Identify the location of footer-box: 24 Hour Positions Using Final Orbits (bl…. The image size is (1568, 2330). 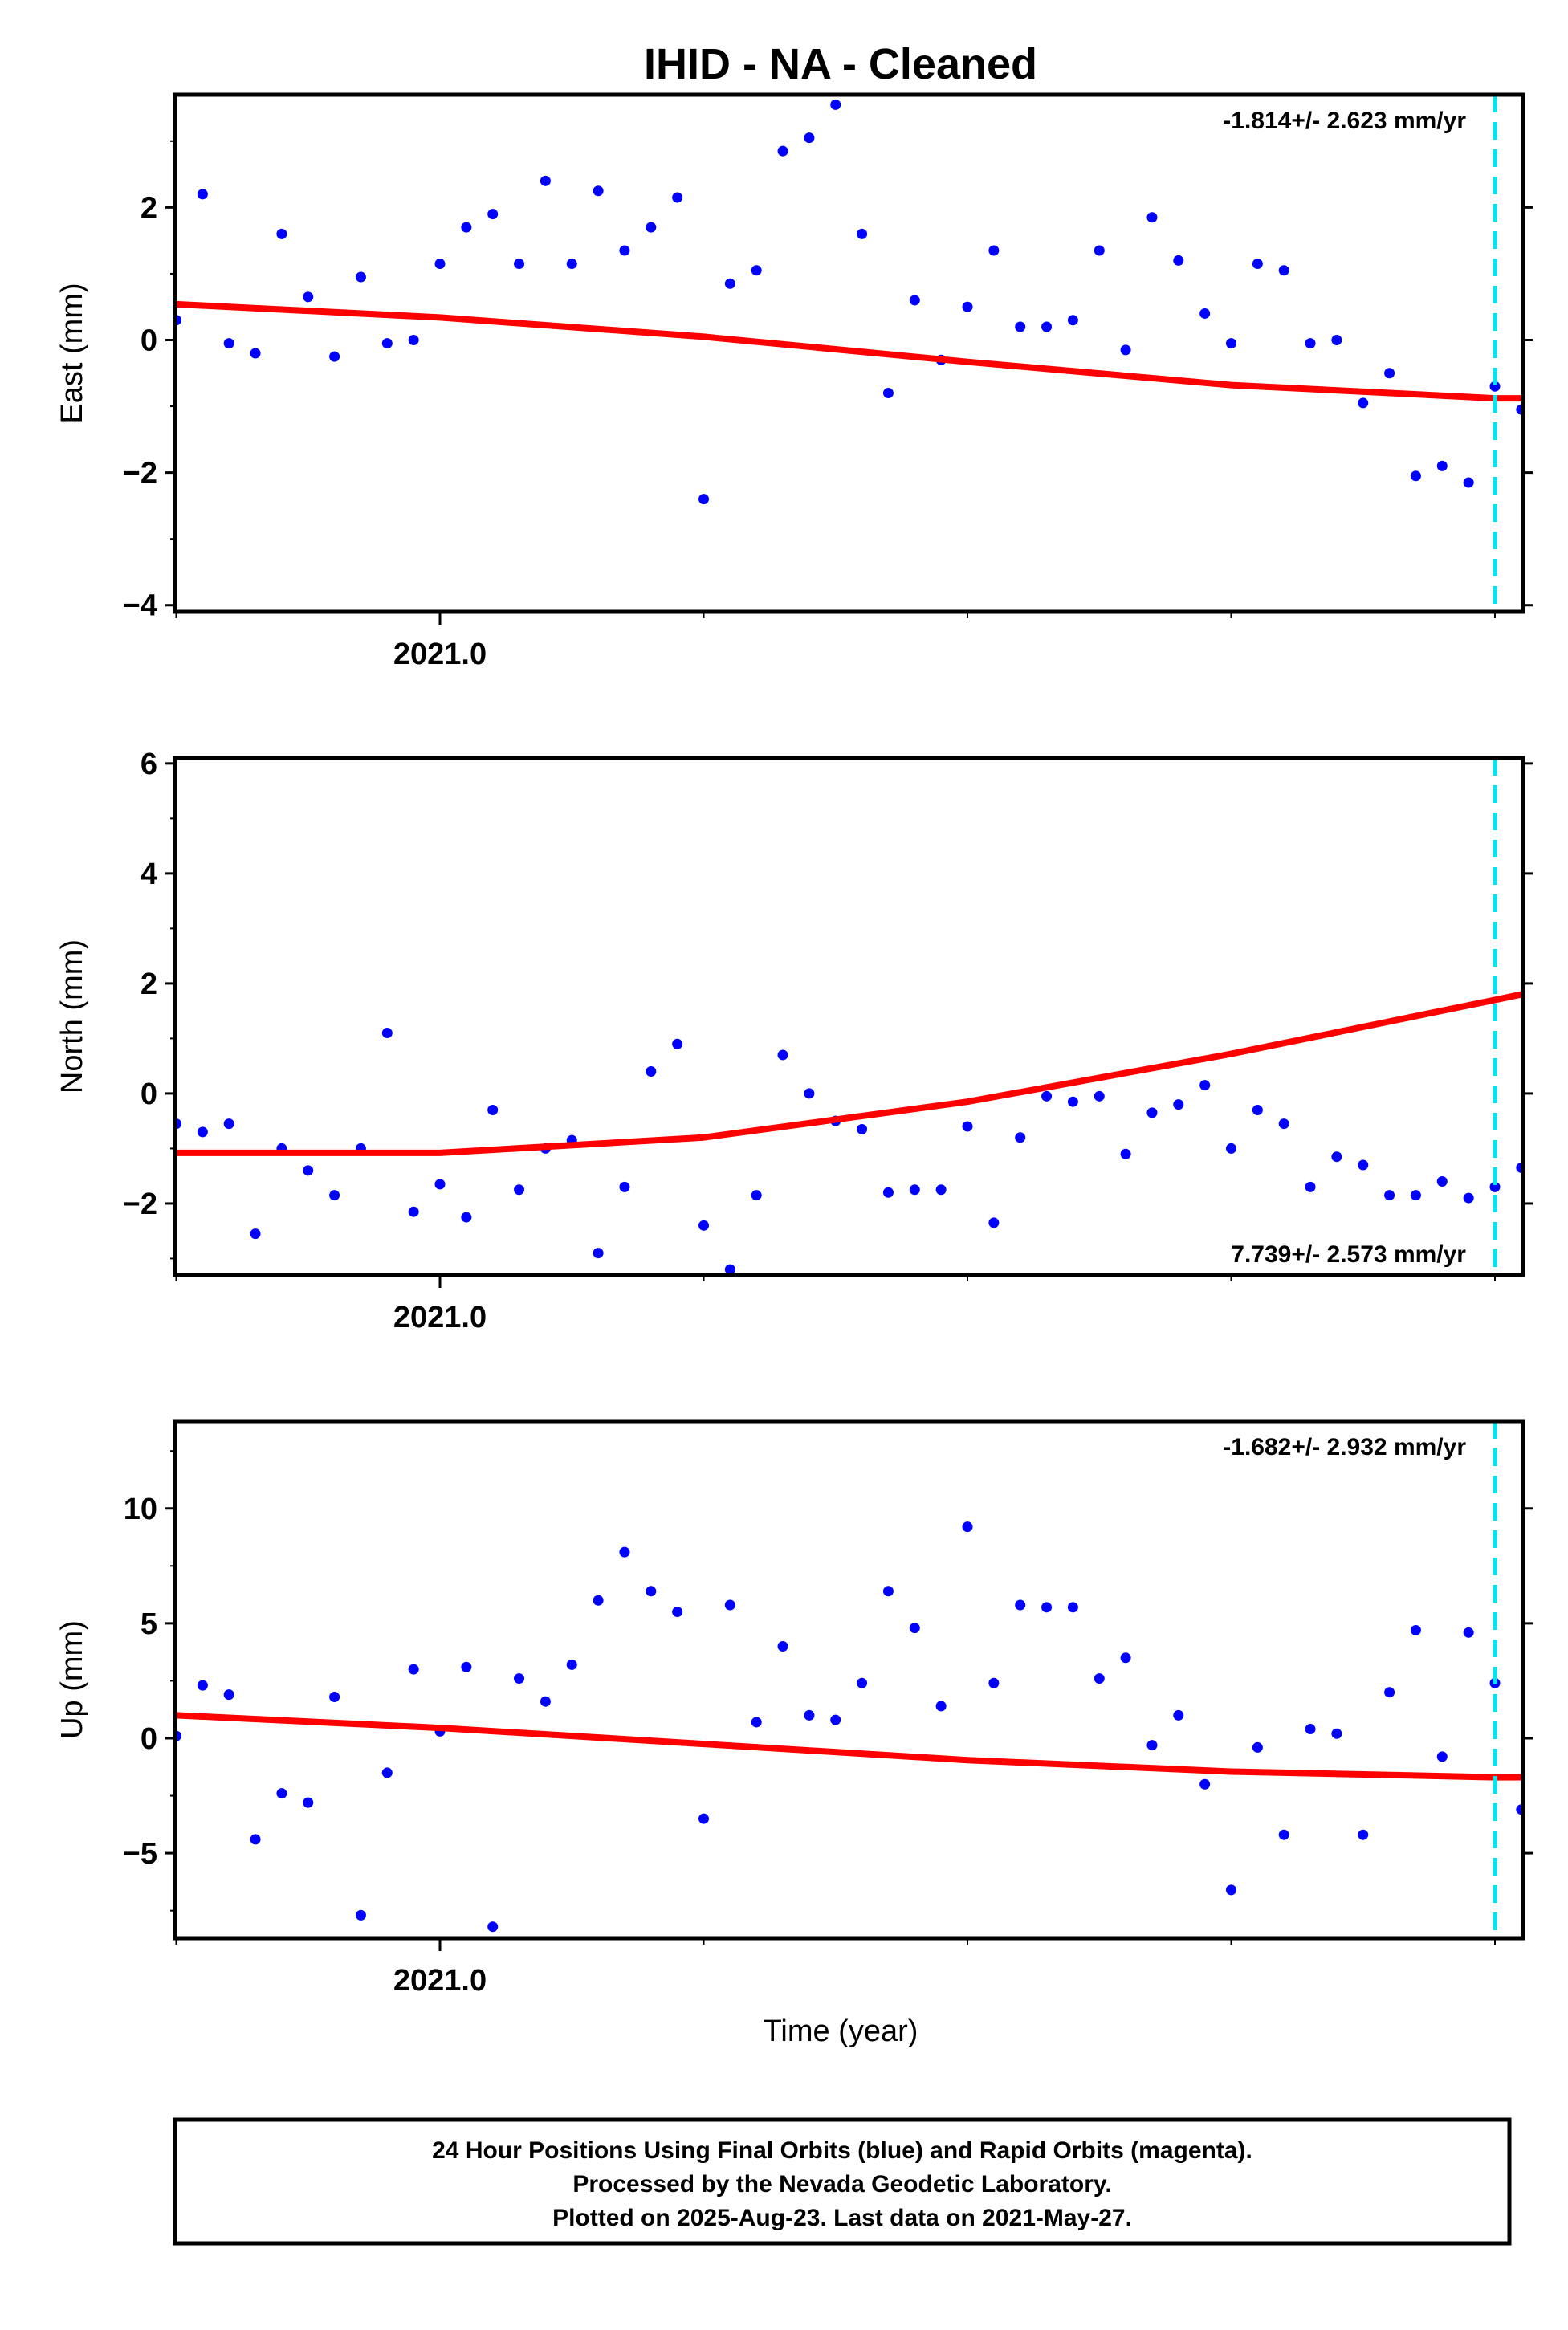
(842, 2181).